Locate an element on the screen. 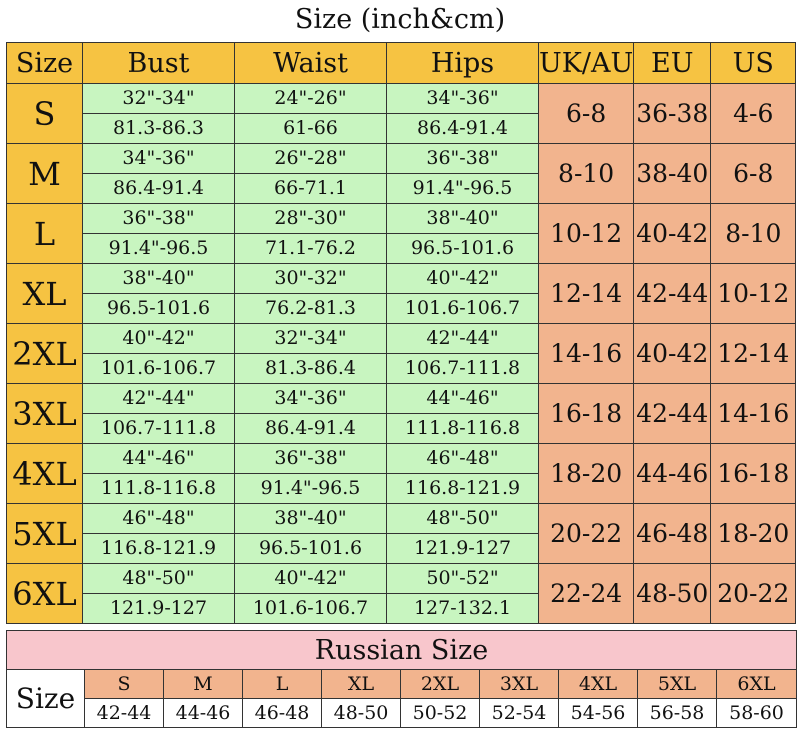 The image size is (800, 742). russian-size-cell: 3XL is located at coordinates (519, 684).